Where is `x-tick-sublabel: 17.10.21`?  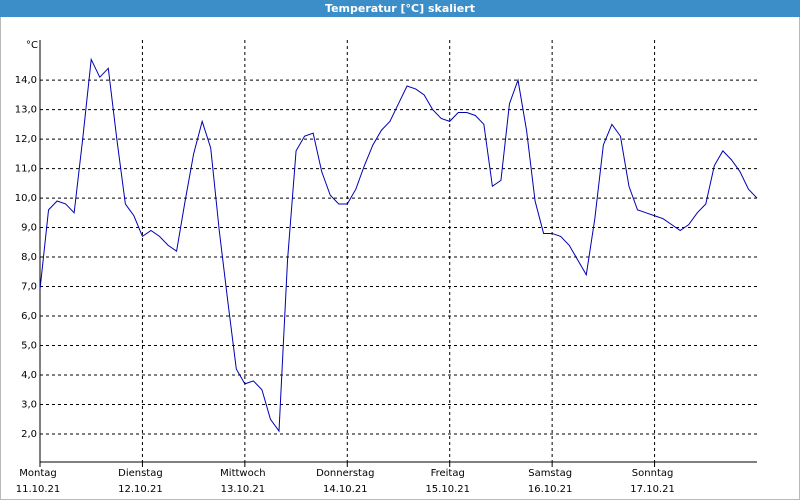 x-tick-sublabel: 17.10.21 is located at coordinates (652, 489).